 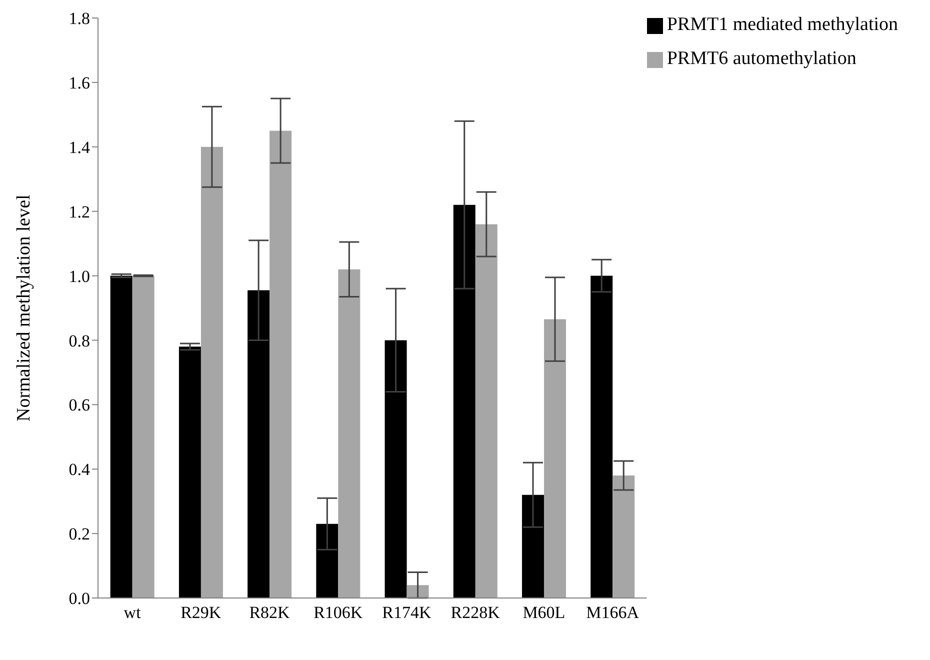 I want to click on y-tick-label: 1.8, so click(x=79, y=18).